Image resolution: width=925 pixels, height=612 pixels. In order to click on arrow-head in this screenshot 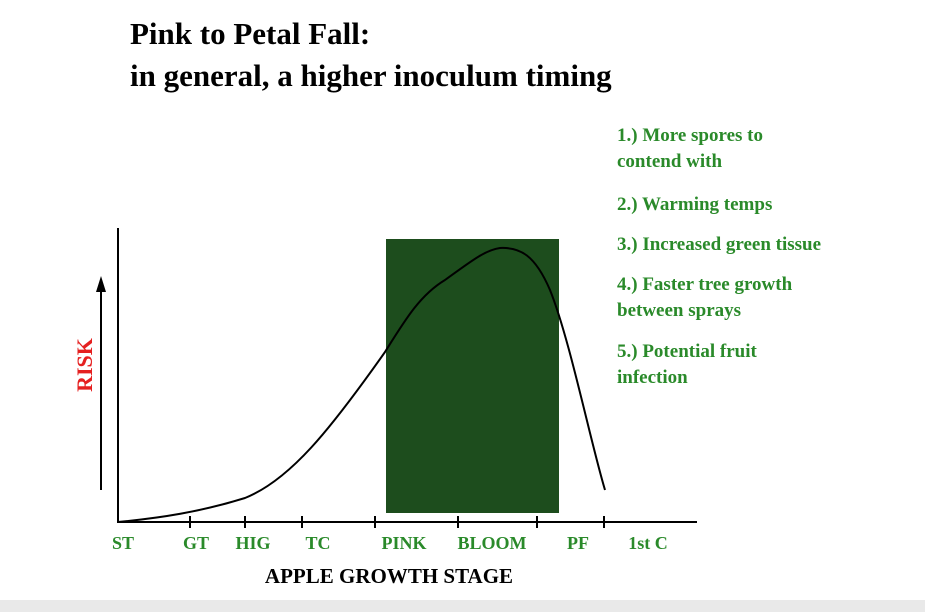, I will do `click(101, 284)`.